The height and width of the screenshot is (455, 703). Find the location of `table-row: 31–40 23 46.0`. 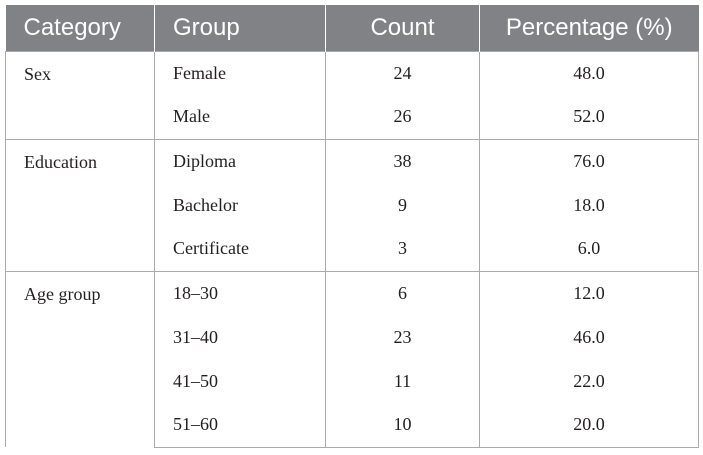

table-row: 31–40 23 46.0 is located at coordinates (352, 337).